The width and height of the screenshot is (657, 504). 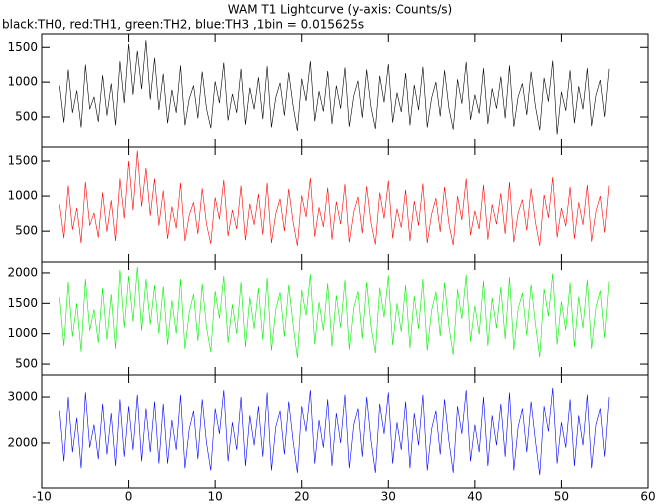 I want to click on x-tick-label: 10, so click(x=215, y=497).